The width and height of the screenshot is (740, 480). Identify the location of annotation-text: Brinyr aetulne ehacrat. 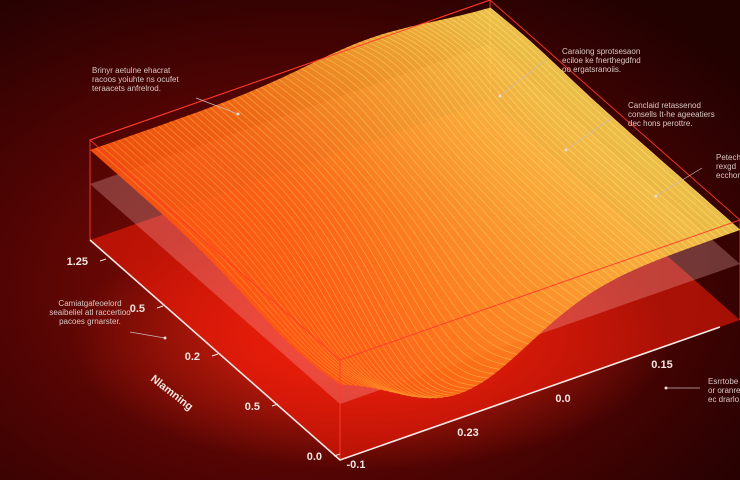
(131, 70).